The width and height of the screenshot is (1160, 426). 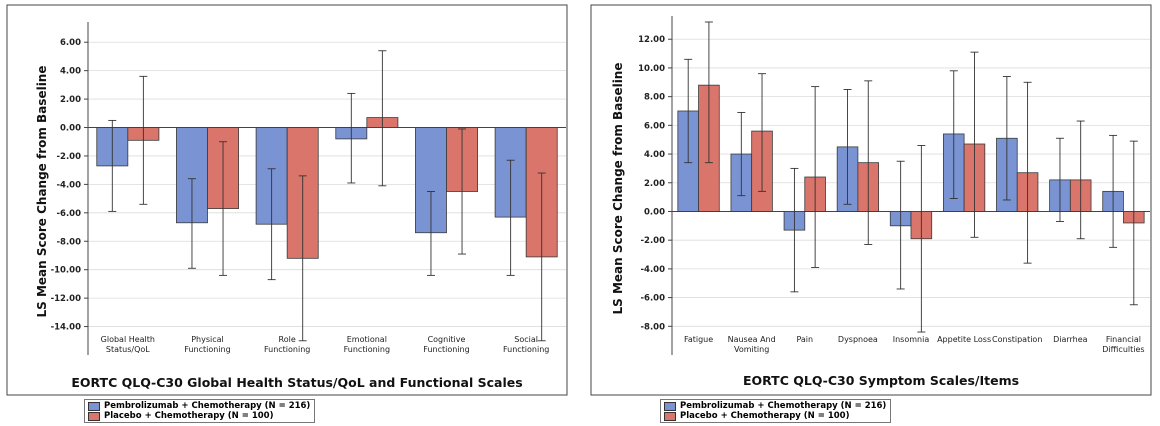 What do you see at coordinates (66, 299) in the screenshot?
I see `y-tick-label: -12.00` at bounding box center [66, 299].